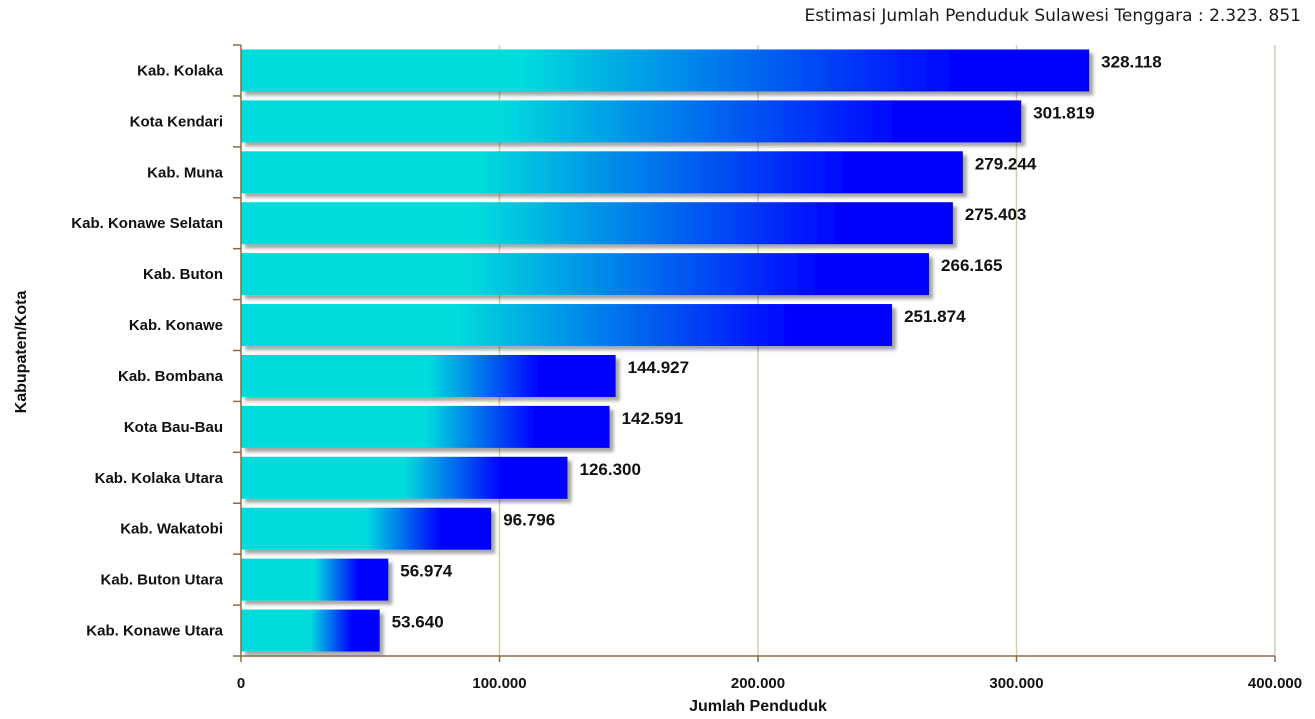  Describe the element at coordinates (1131, 61) in the screenshot. I see `value-label: 328.118` at that location.